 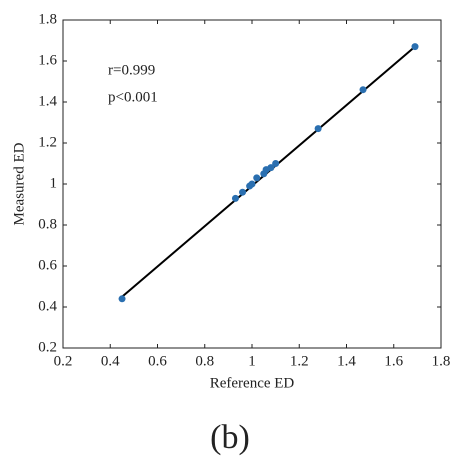 What do you see at coordinates (47, 142) in the screenshot?
I see `y-tick-label: 1.2` at bounding box center [47, 142].